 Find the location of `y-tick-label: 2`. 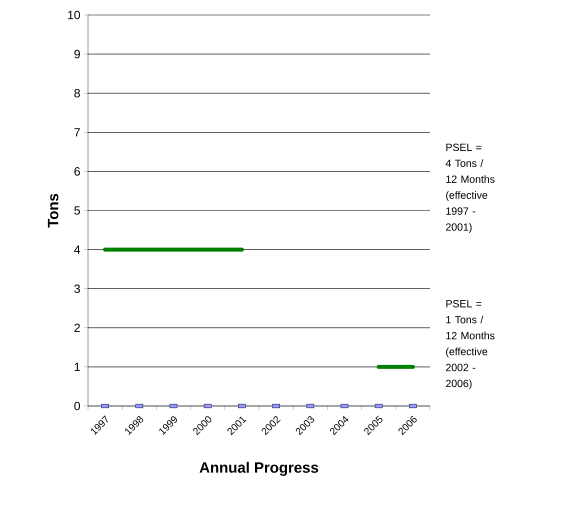

y-tick-label: 2 is located at coordinates (77, 328).